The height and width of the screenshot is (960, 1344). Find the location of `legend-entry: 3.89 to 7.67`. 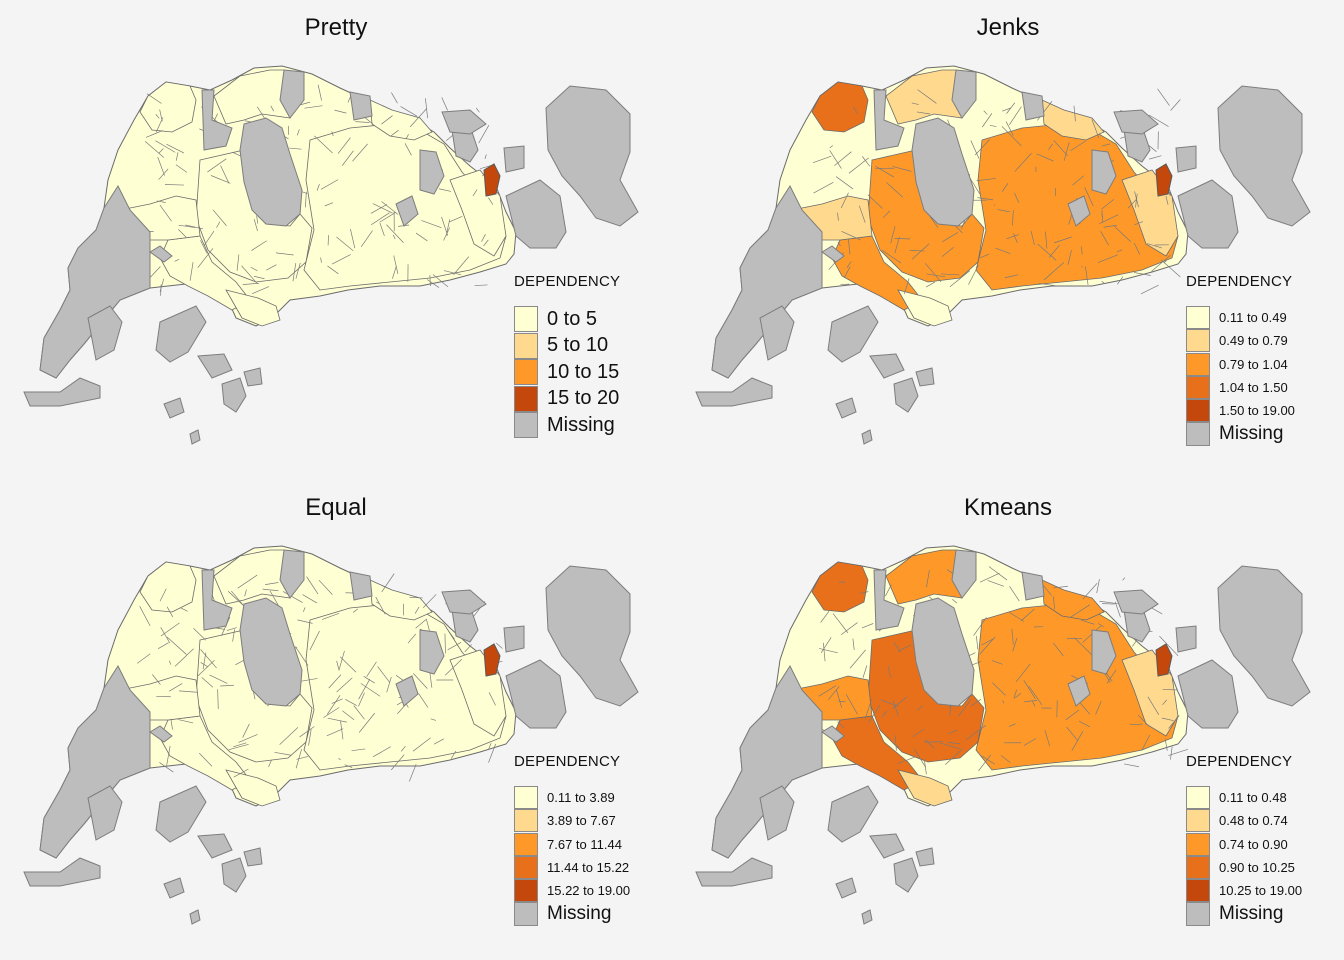

legend-entry: 3.89 to 7.67 is located at coordinates (572, 821).